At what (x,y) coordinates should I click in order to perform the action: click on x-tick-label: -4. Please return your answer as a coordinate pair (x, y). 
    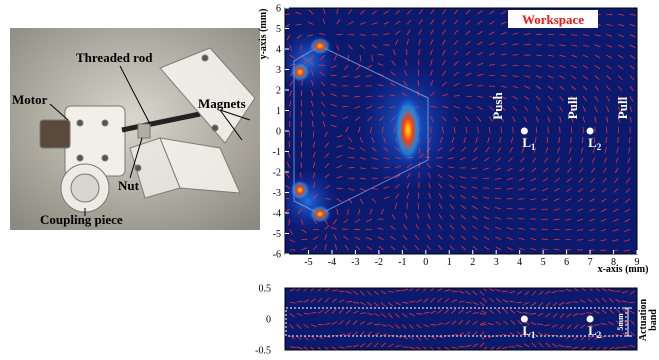
    Looking at the image, I should click on (332, 262).